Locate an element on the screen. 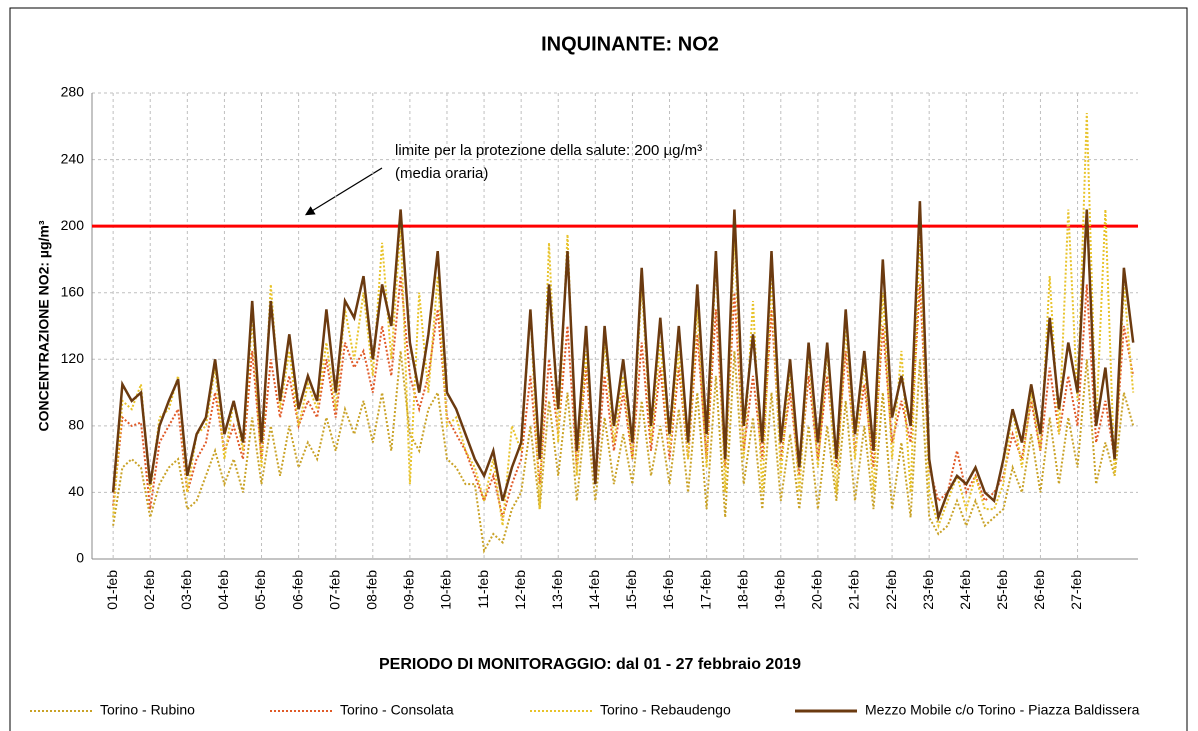  y-tick-label: 80 is located at coordinates (76, 425).